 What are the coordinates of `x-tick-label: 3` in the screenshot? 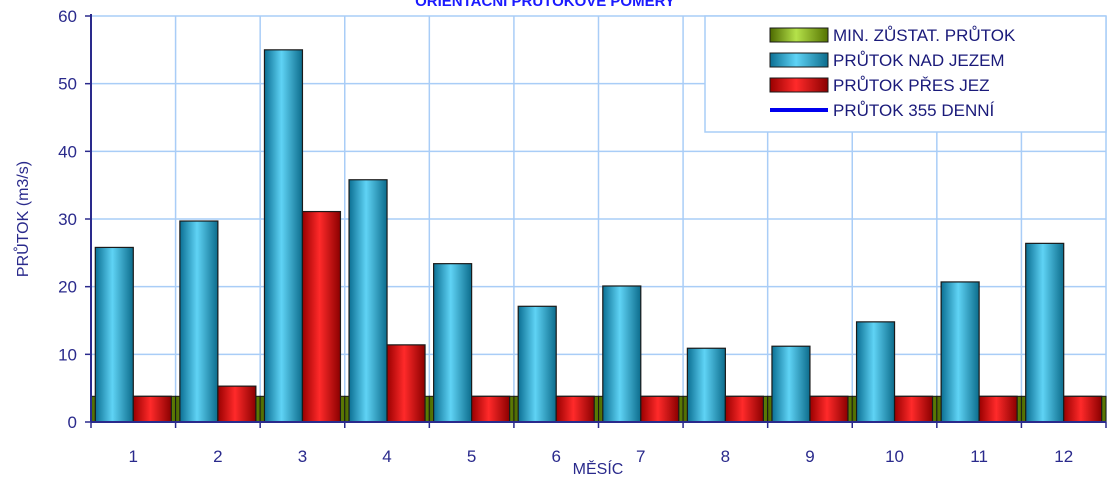 It's located at (302, 456).